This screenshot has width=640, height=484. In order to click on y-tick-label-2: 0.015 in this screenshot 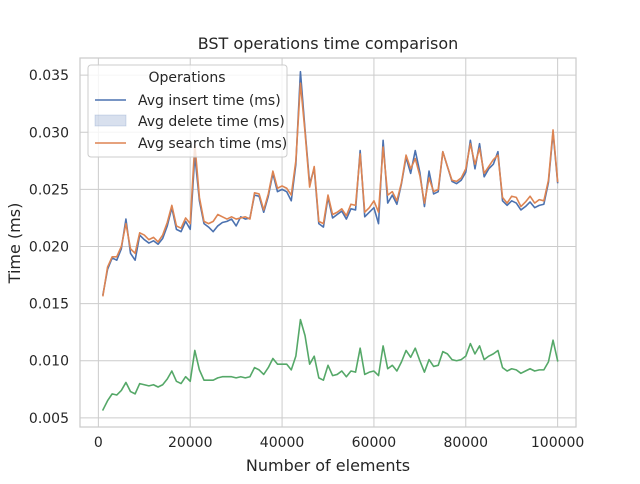, I will do `click(49, 305)`.